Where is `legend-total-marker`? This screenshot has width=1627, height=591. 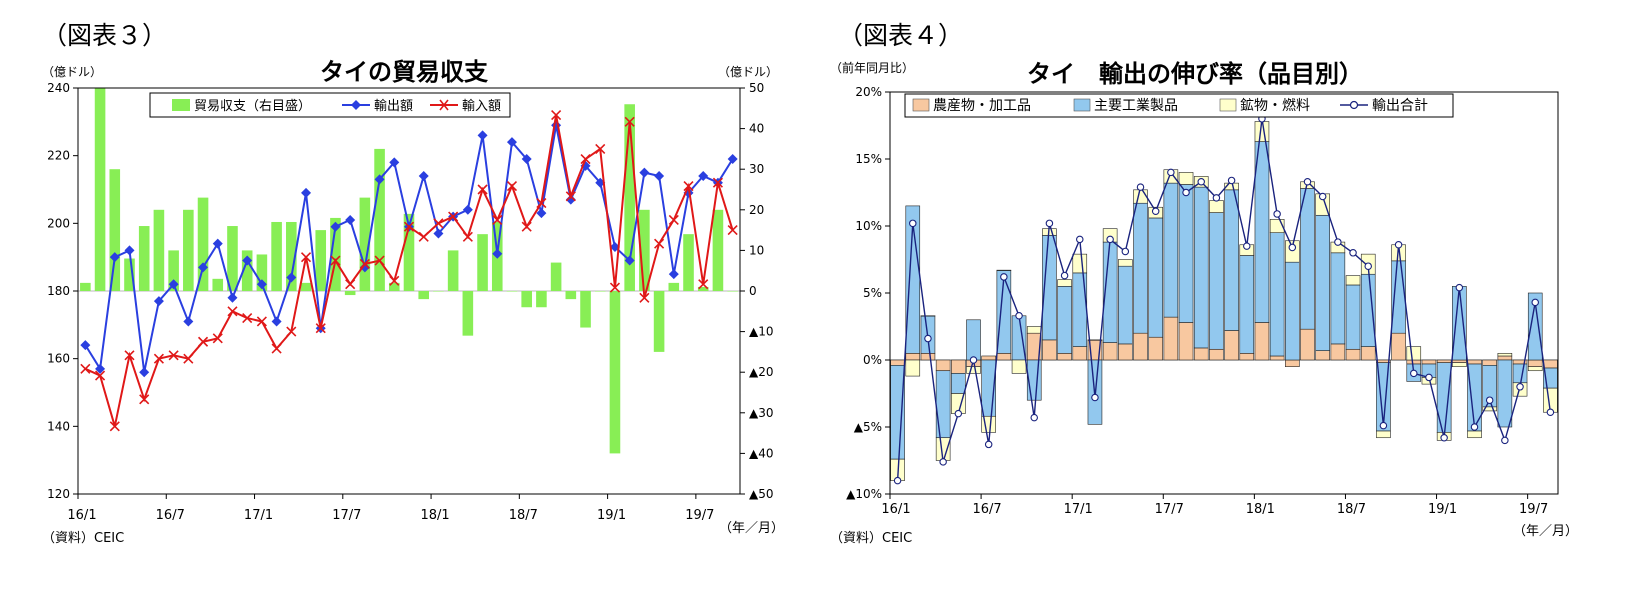 legend-total-marker is located at coordinates (1354, 105).